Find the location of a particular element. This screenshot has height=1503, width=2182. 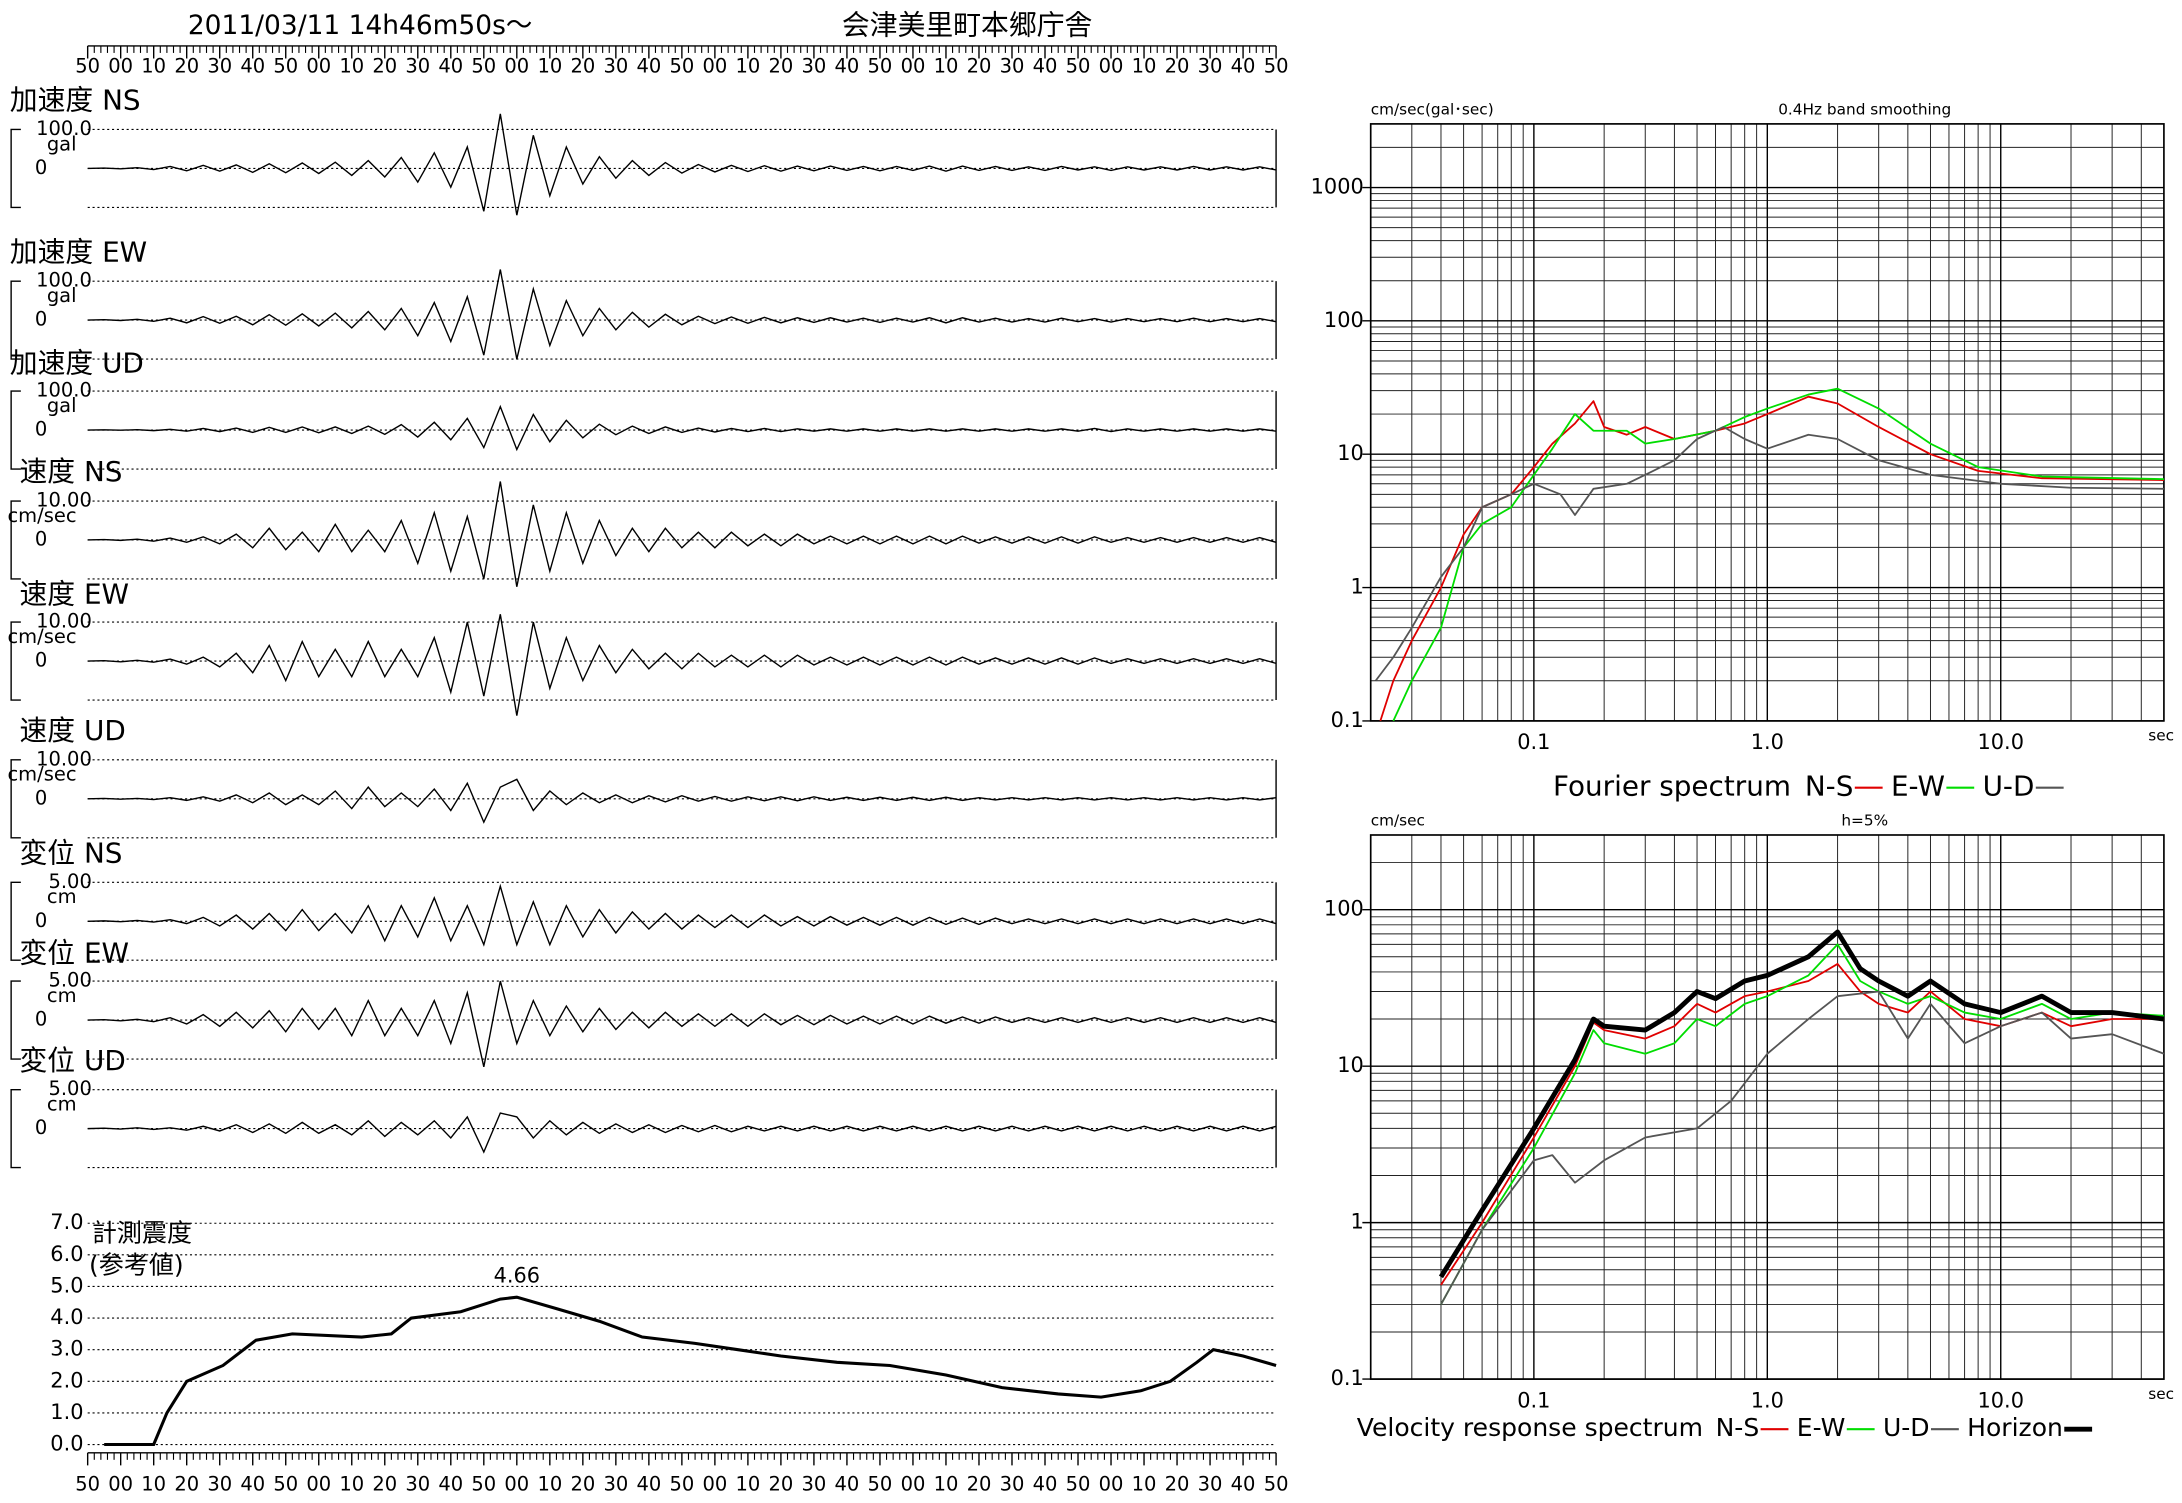

panel-label: 変位 NS is located at coordinates (70, 852).